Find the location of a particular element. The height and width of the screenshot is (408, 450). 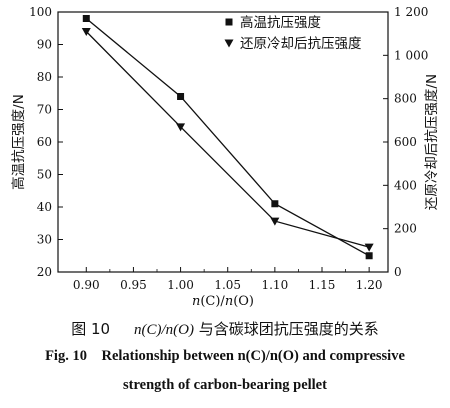

y-left-tick-label-7: 90 is located at coordinates (44, 45).